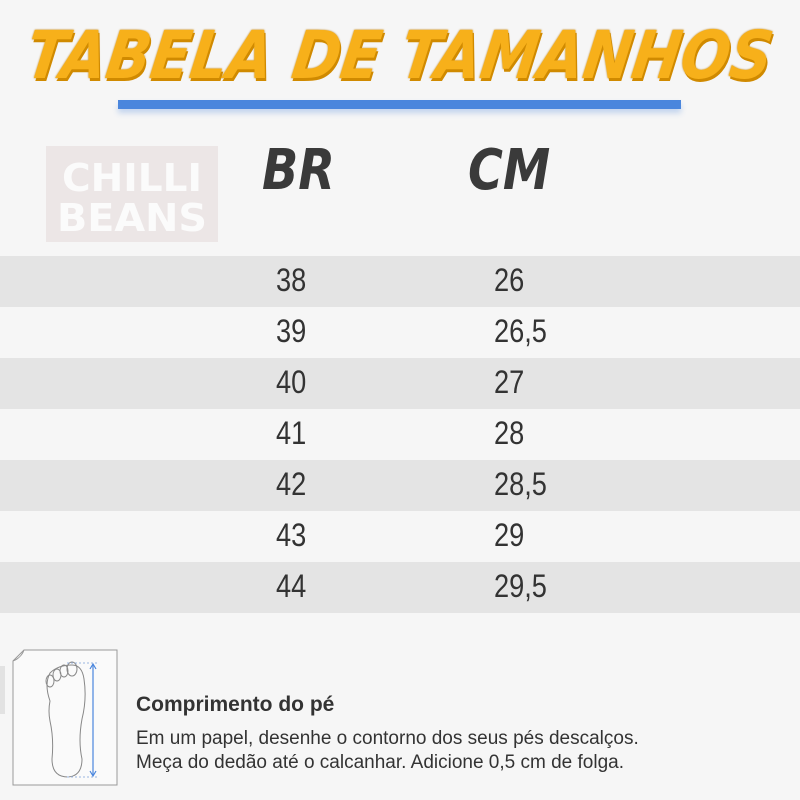 Image resolution: width=800 pixels, height=800 pixels. What do you see at coordinates (291, 535) in the screenshot?
I see `br-size: 43` at bounding box center [291, 535].